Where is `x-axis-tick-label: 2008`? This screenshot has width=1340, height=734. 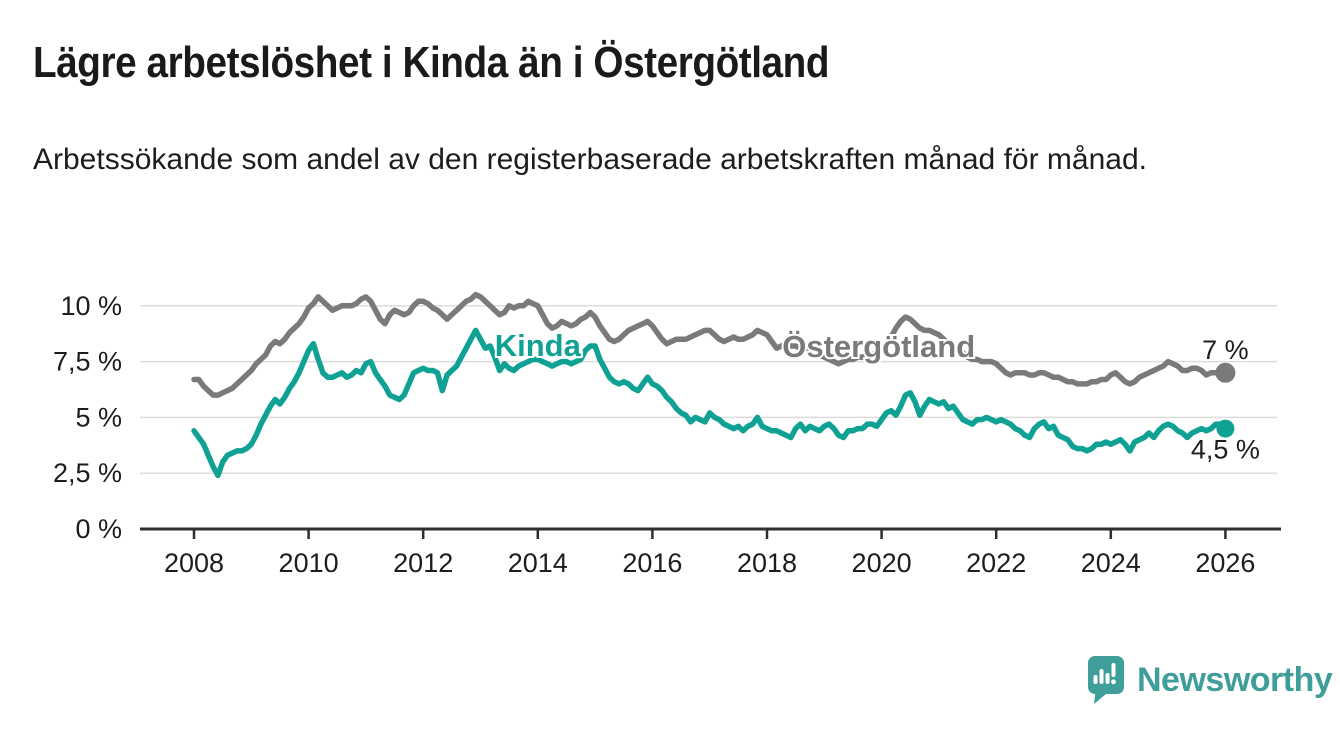
x-axis-tick-label: 2008 is located at coordinates (194, 563).